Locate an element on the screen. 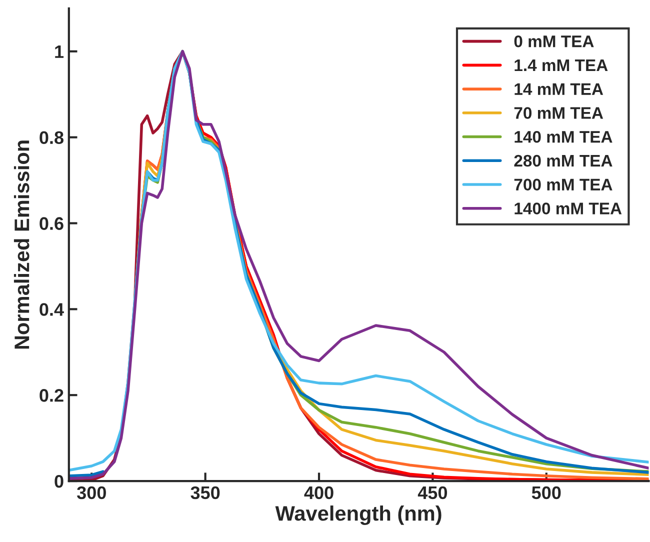 This screenshot has width=650, height=542. x-tick-label: 450 is located at coordinates (433, 493).